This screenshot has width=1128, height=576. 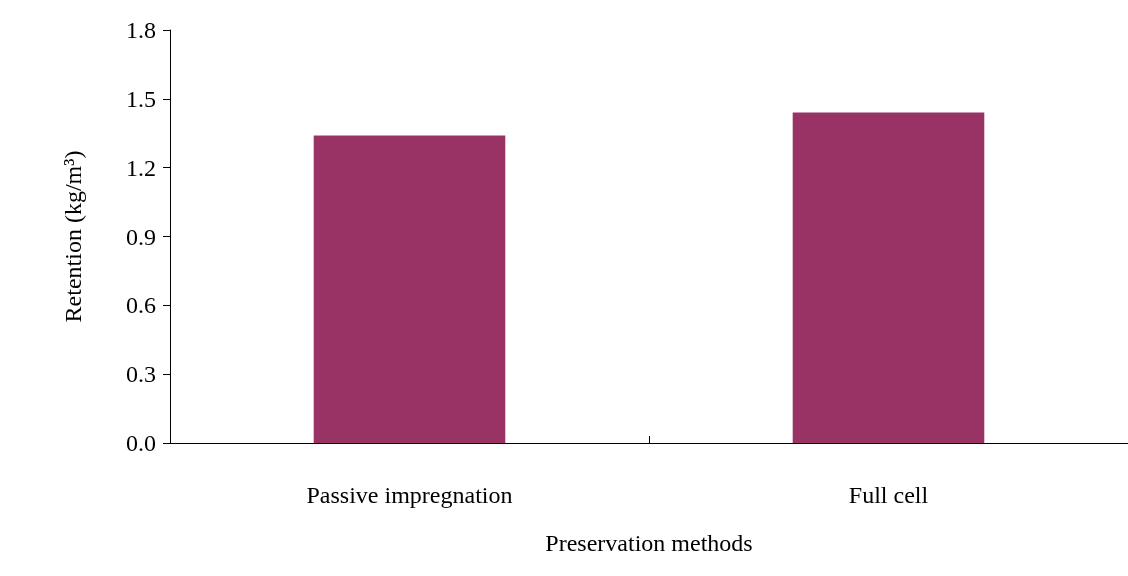 What do you see at coordinates (141, 305) in the screenshot?
I see `y-tick-label: 0.6` at bounding box center [141, 305].